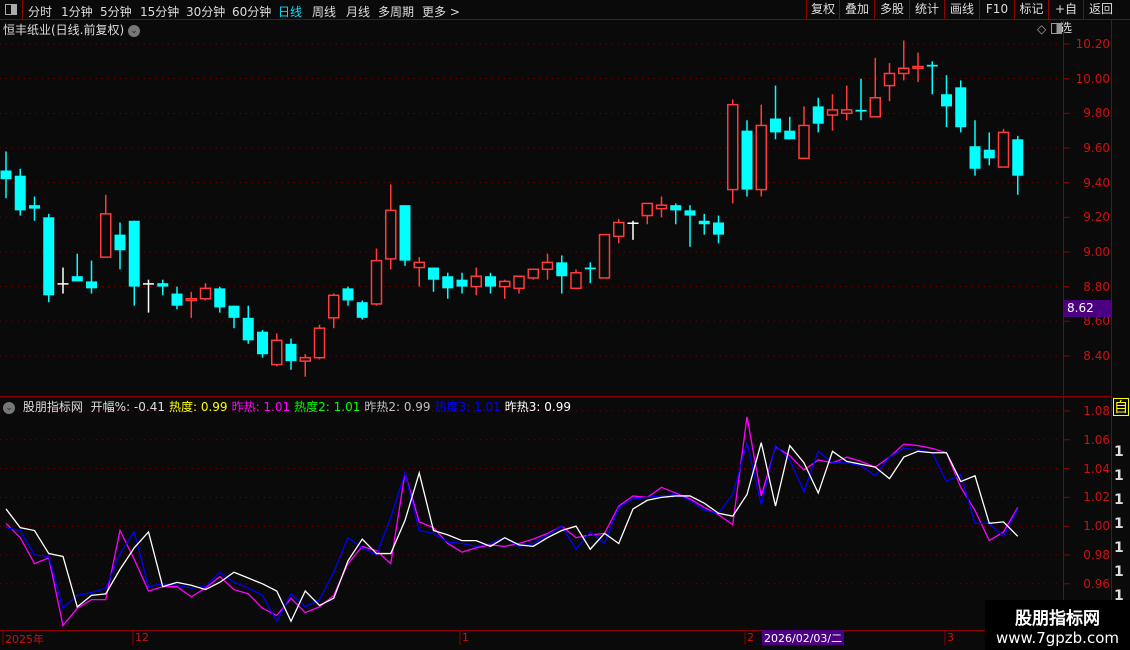  I want to click on toolbar-button-8: 返回, so click(1100, 10).